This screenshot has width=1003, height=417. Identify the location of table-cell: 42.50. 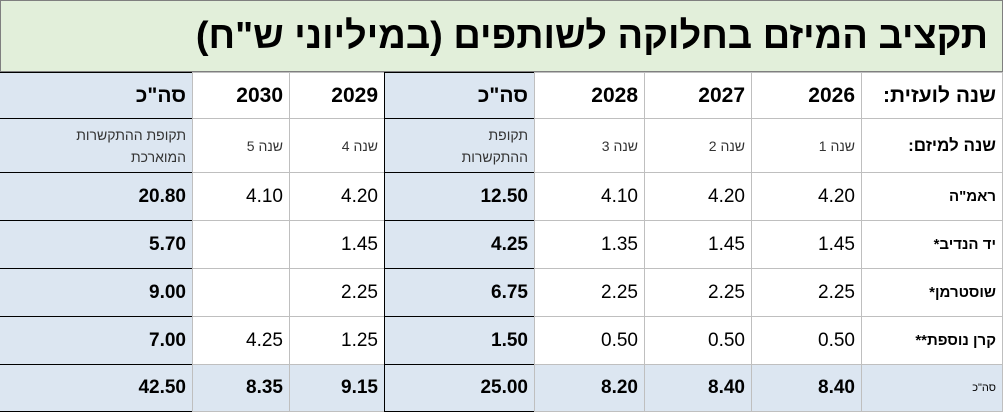
(96, 388).